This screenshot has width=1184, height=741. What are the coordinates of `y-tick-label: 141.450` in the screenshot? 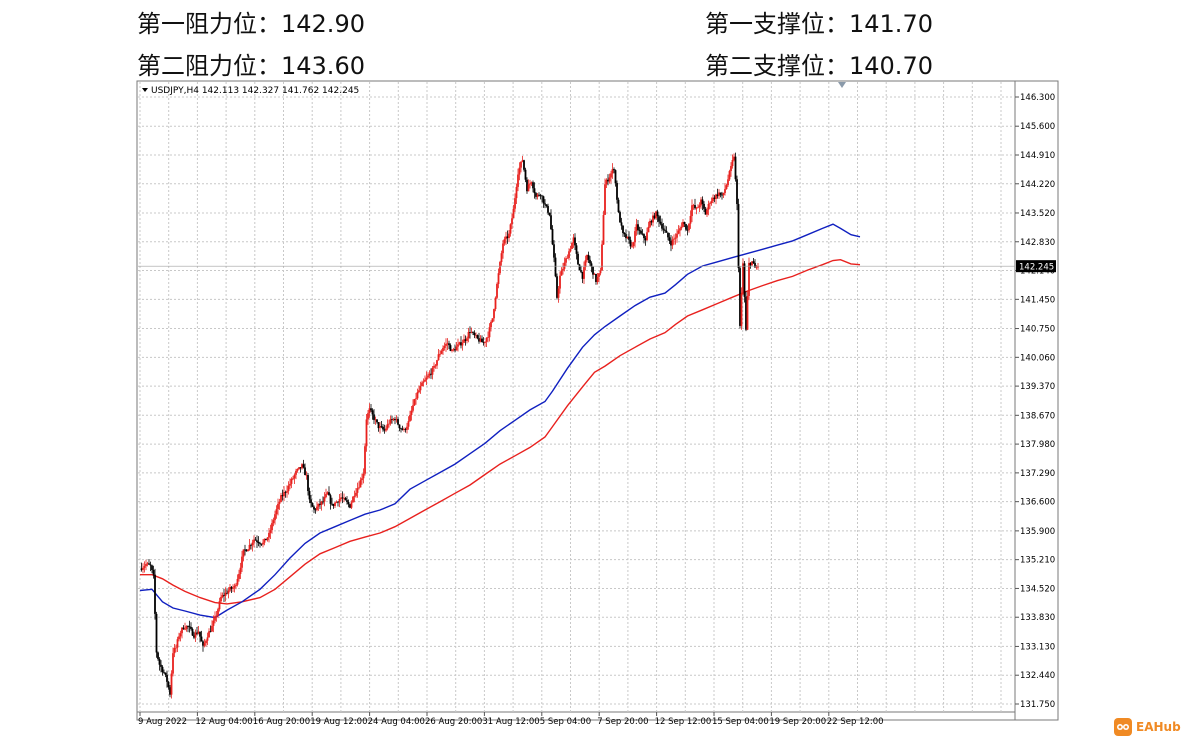 It's located at (1037, 300).